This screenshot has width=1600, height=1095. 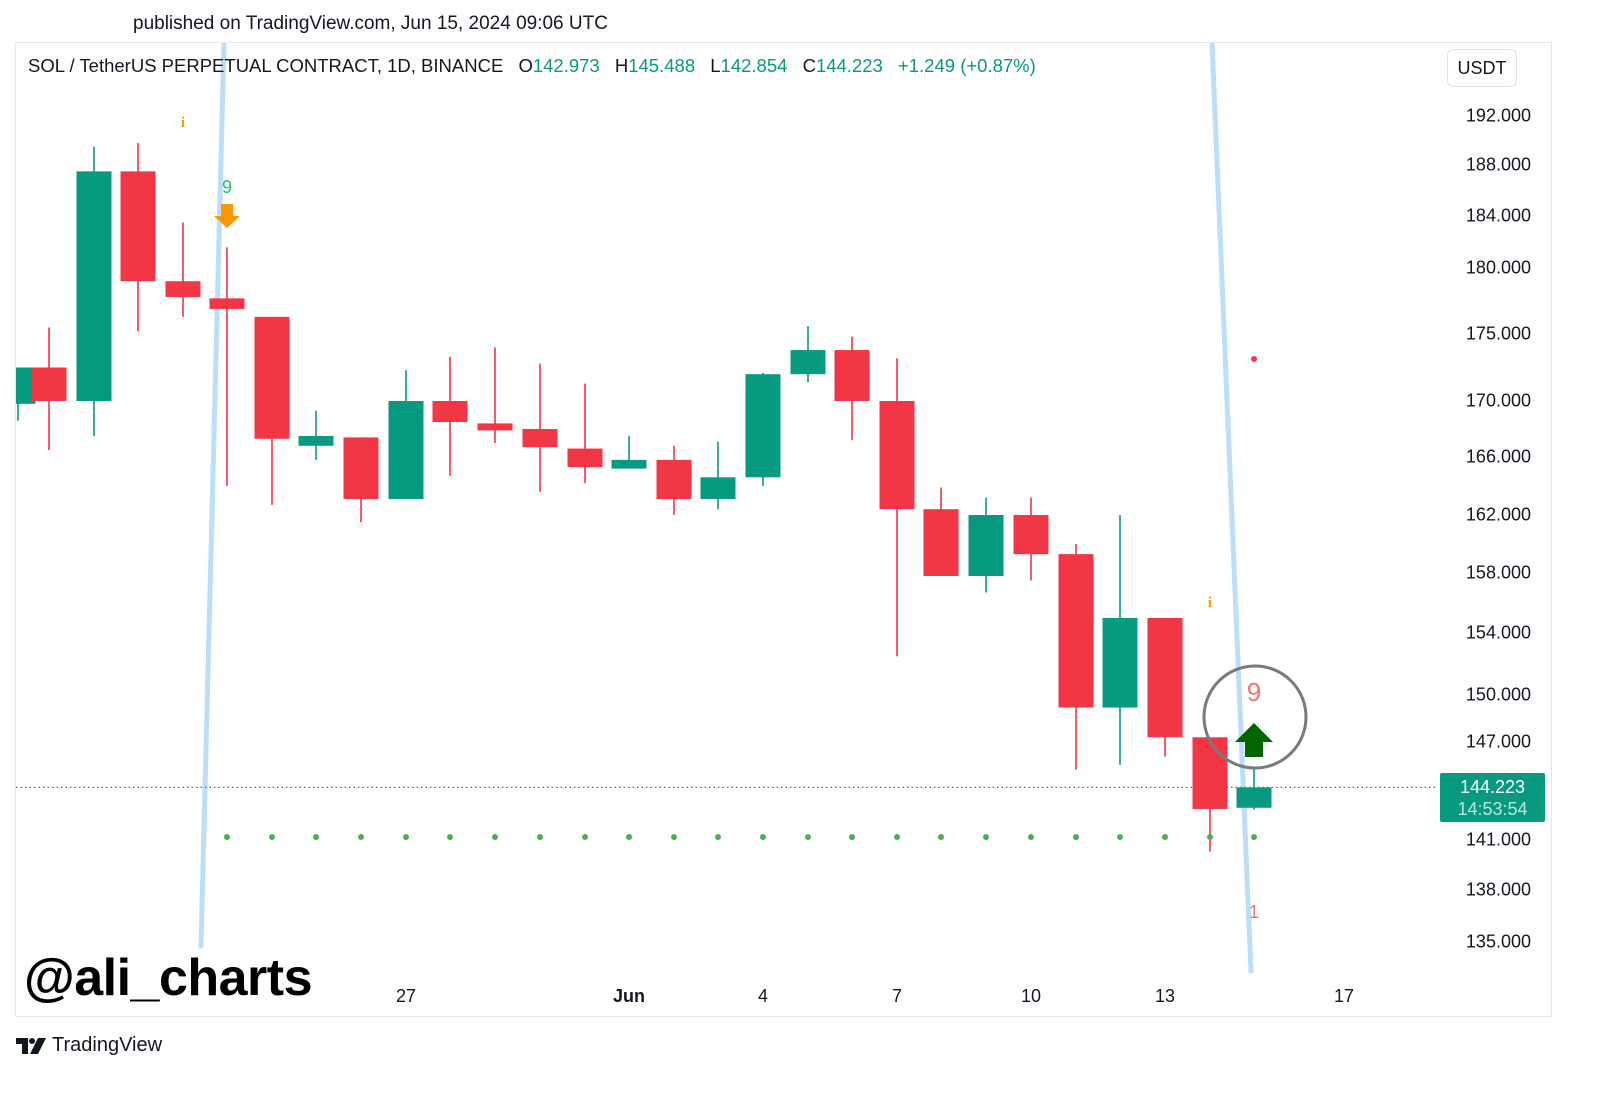 I want to click on open-label: O, so click(x=525, y=65).